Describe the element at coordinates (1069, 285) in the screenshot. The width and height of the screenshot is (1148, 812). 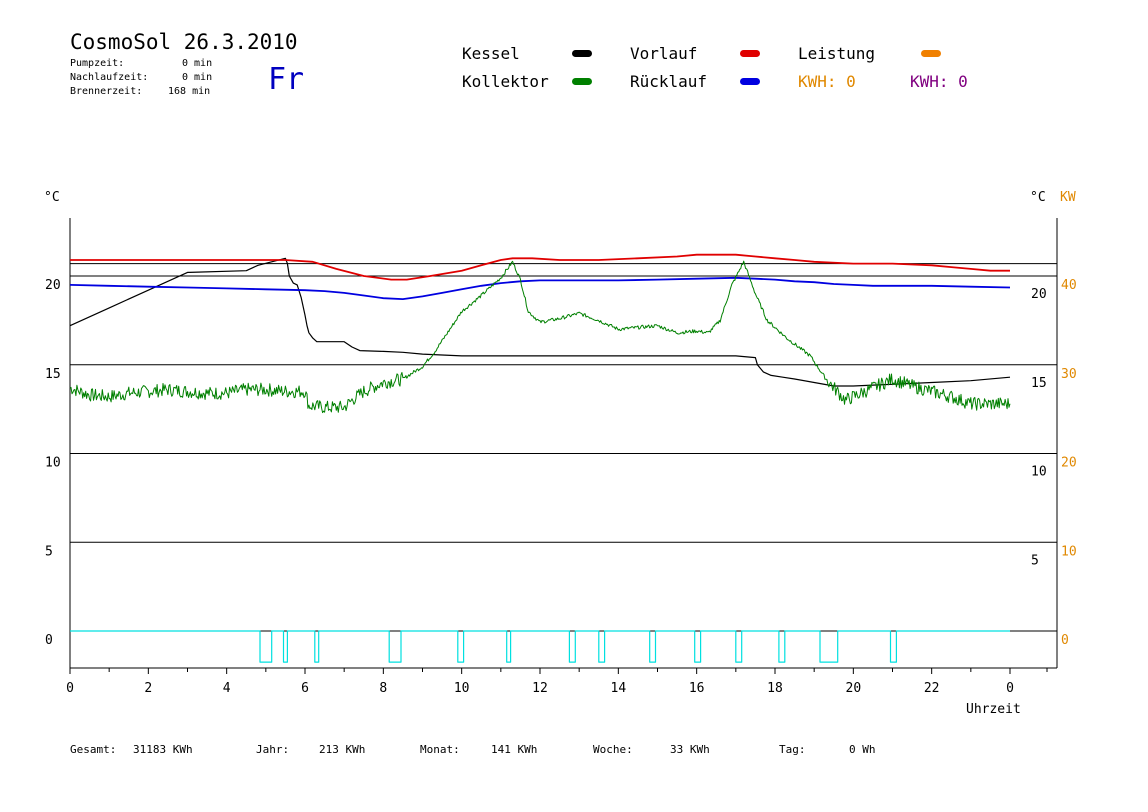
I see `y-tick-label-right-kw-4: 40` at that location.